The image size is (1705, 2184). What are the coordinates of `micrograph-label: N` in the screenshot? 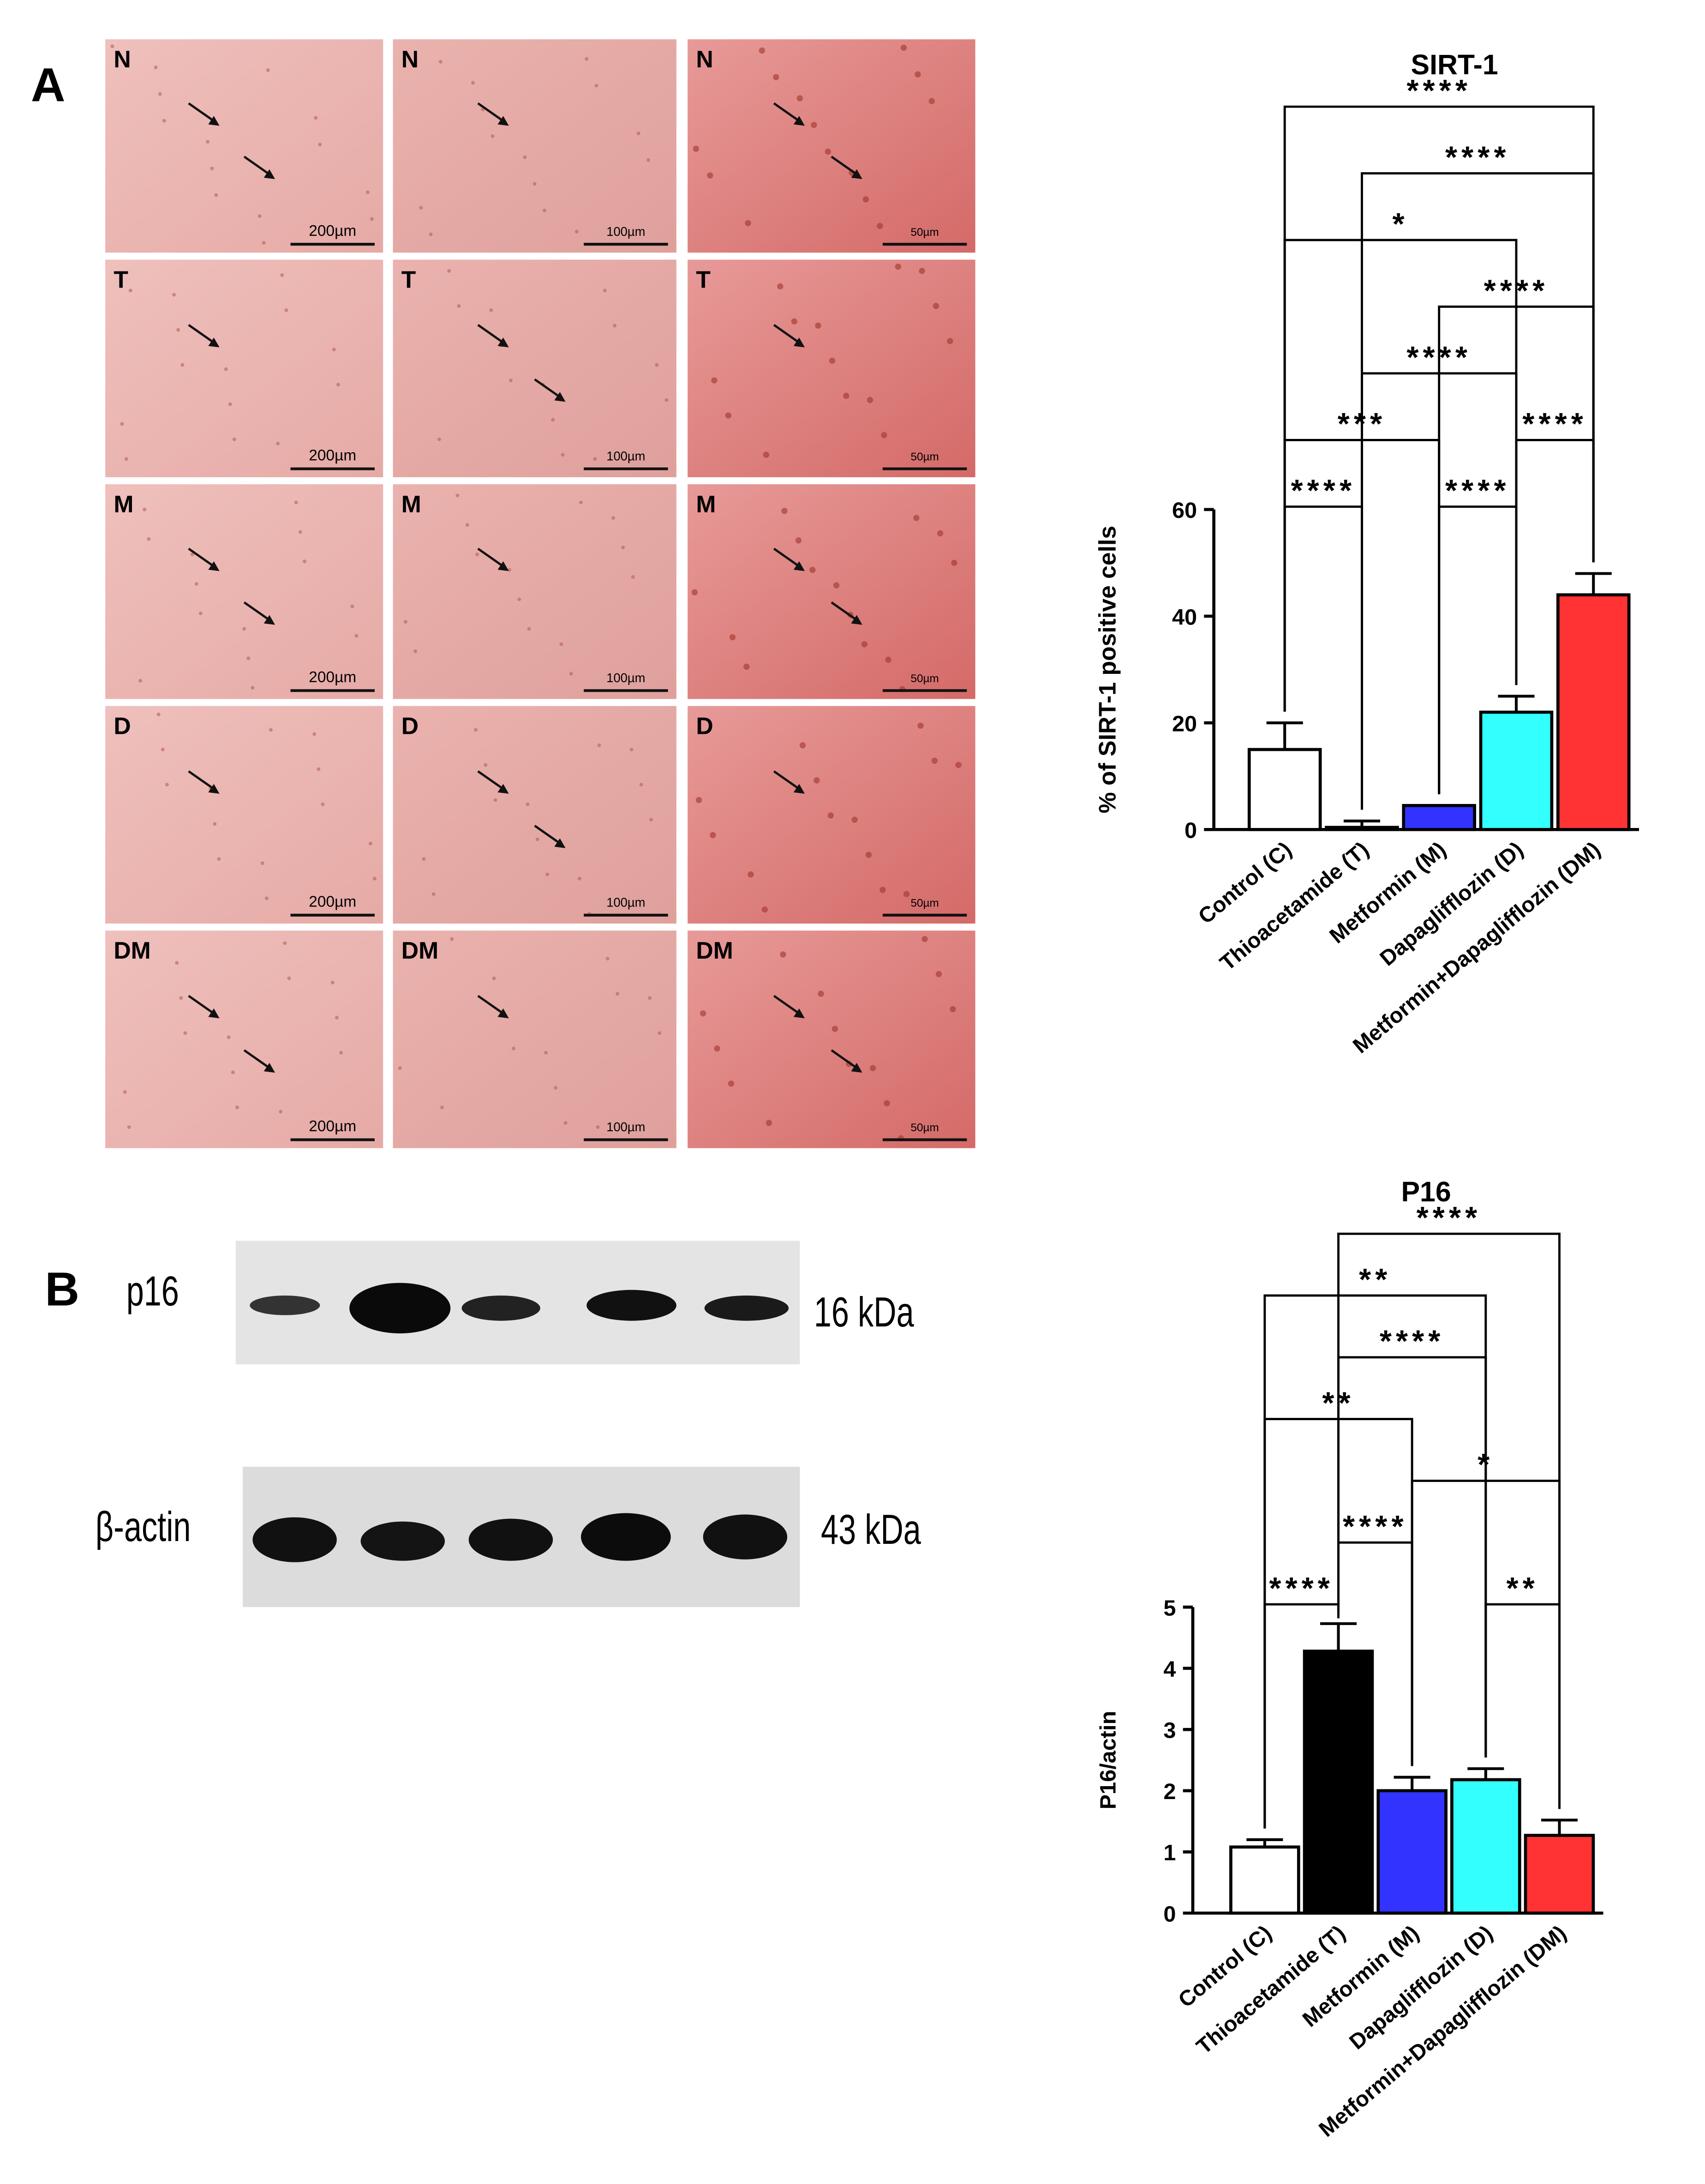 It's located at (704, 59).